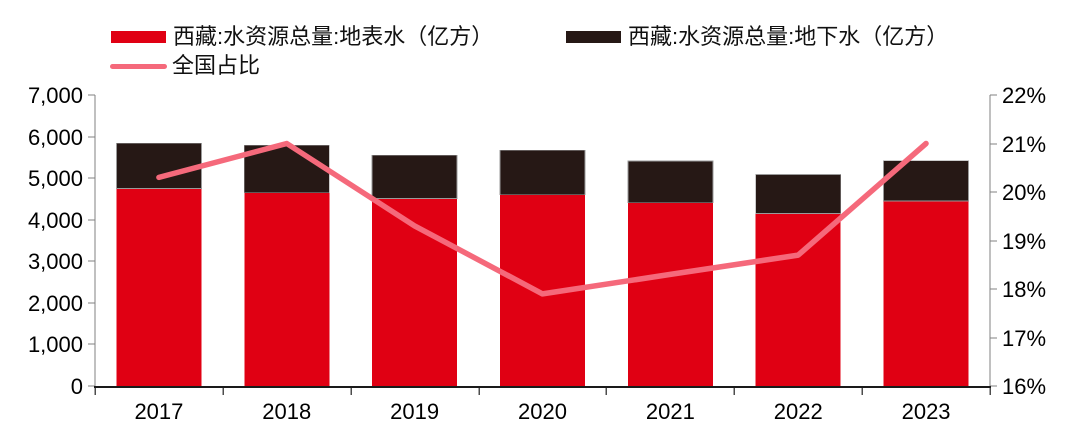 This screenshot has height=442, width=1080. Describe the element at coordinates (593, 37) in the screenshot. I see `legend-swatch-ground-water` at that location.